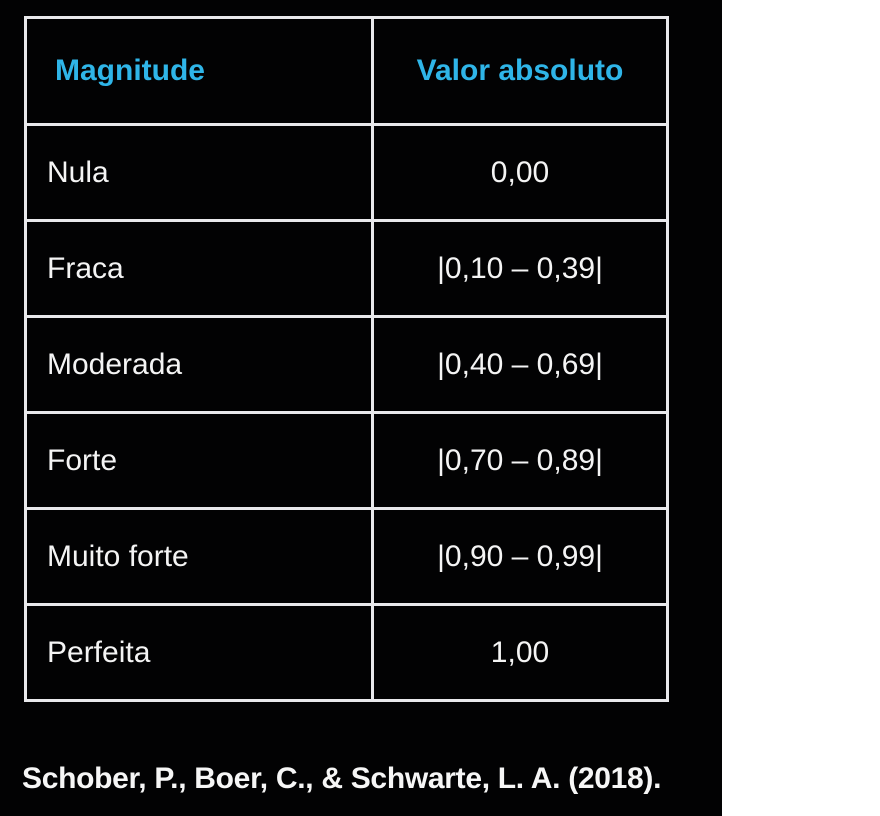 The width and height of the screenshot is (880, 816). I want to click on table-header-row: Magnitude Valor absoluto, so click(346, 71).